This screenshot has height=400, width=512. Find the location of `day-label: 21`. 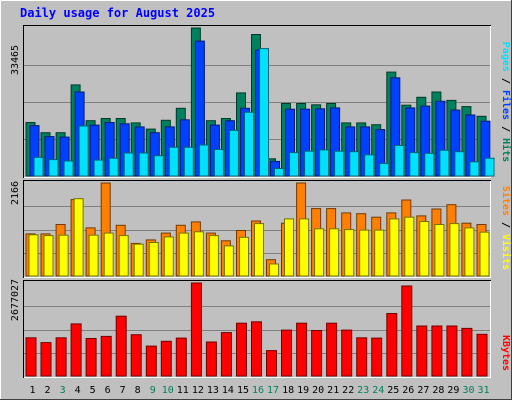

day-label: 21 is located at coordinates (333, 390).